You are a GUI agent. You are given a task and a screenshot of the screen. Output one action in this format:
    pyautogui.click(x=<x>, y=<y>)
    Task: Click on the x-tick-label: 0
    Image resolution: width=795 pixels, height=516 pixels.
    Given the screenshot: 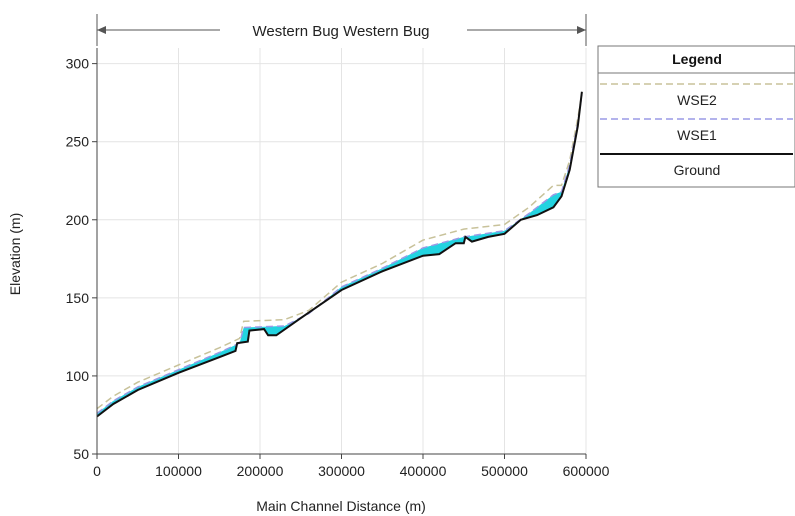 What is the action you would take?
    pyautogui.click(x=97, y=471)
    